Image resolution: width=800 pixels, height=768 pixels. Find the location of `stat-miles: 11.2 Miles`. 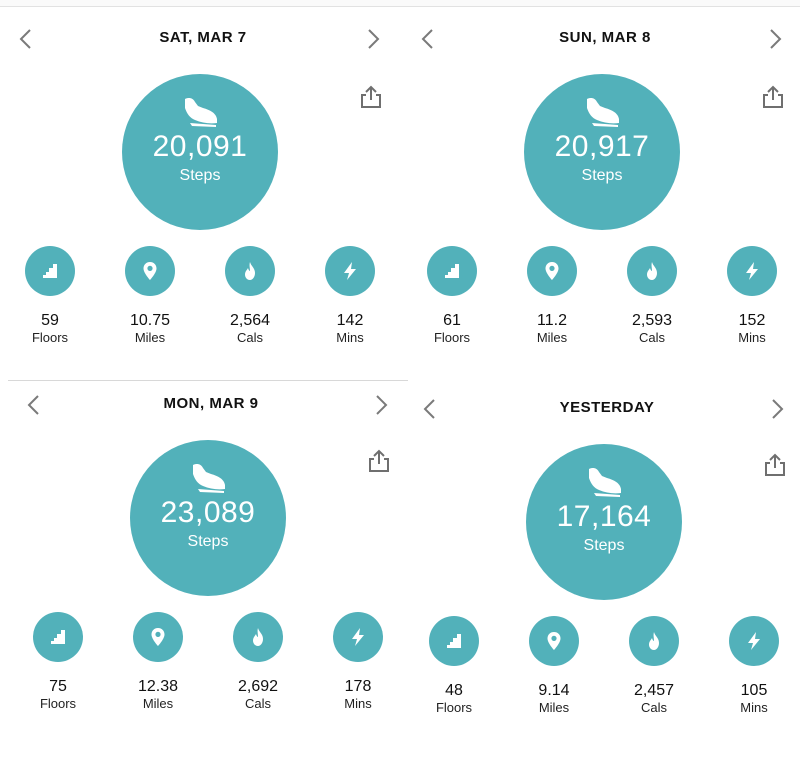

stat-miles: 11.2 Miles is located at coordinates (552, 296).